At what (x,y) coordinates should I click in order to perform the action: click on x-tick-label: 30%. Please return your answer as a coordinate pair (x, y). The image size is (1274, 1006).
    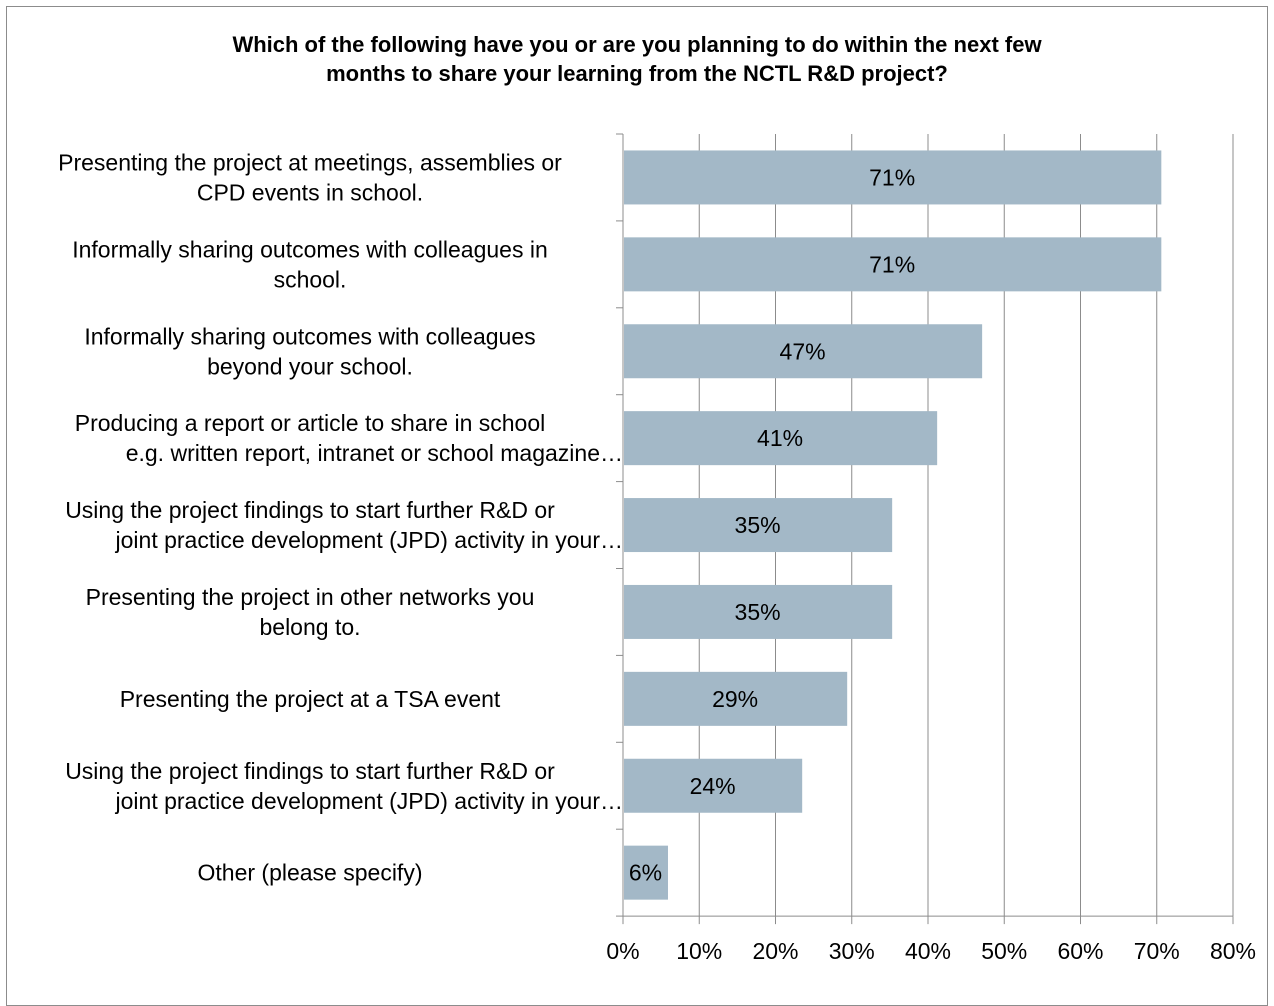
    Looking at the image, I should click on (852, 951).